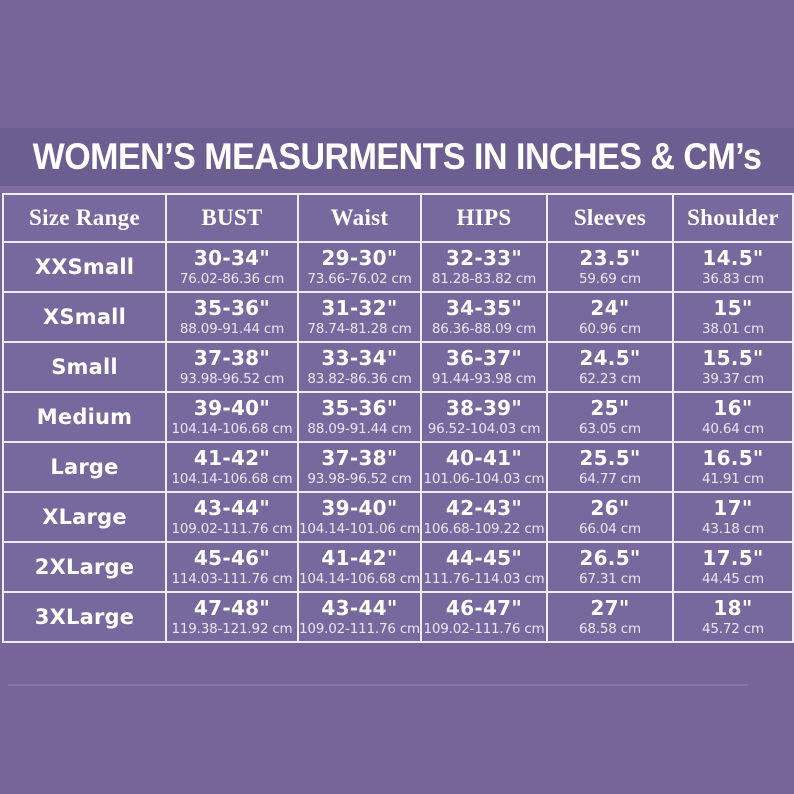 The width and height of the screenshot is (794, 794). What do you see at coordinates (84, 467) in the screenshot?
I see `size-label: Large` at bounding box center [84, 467].